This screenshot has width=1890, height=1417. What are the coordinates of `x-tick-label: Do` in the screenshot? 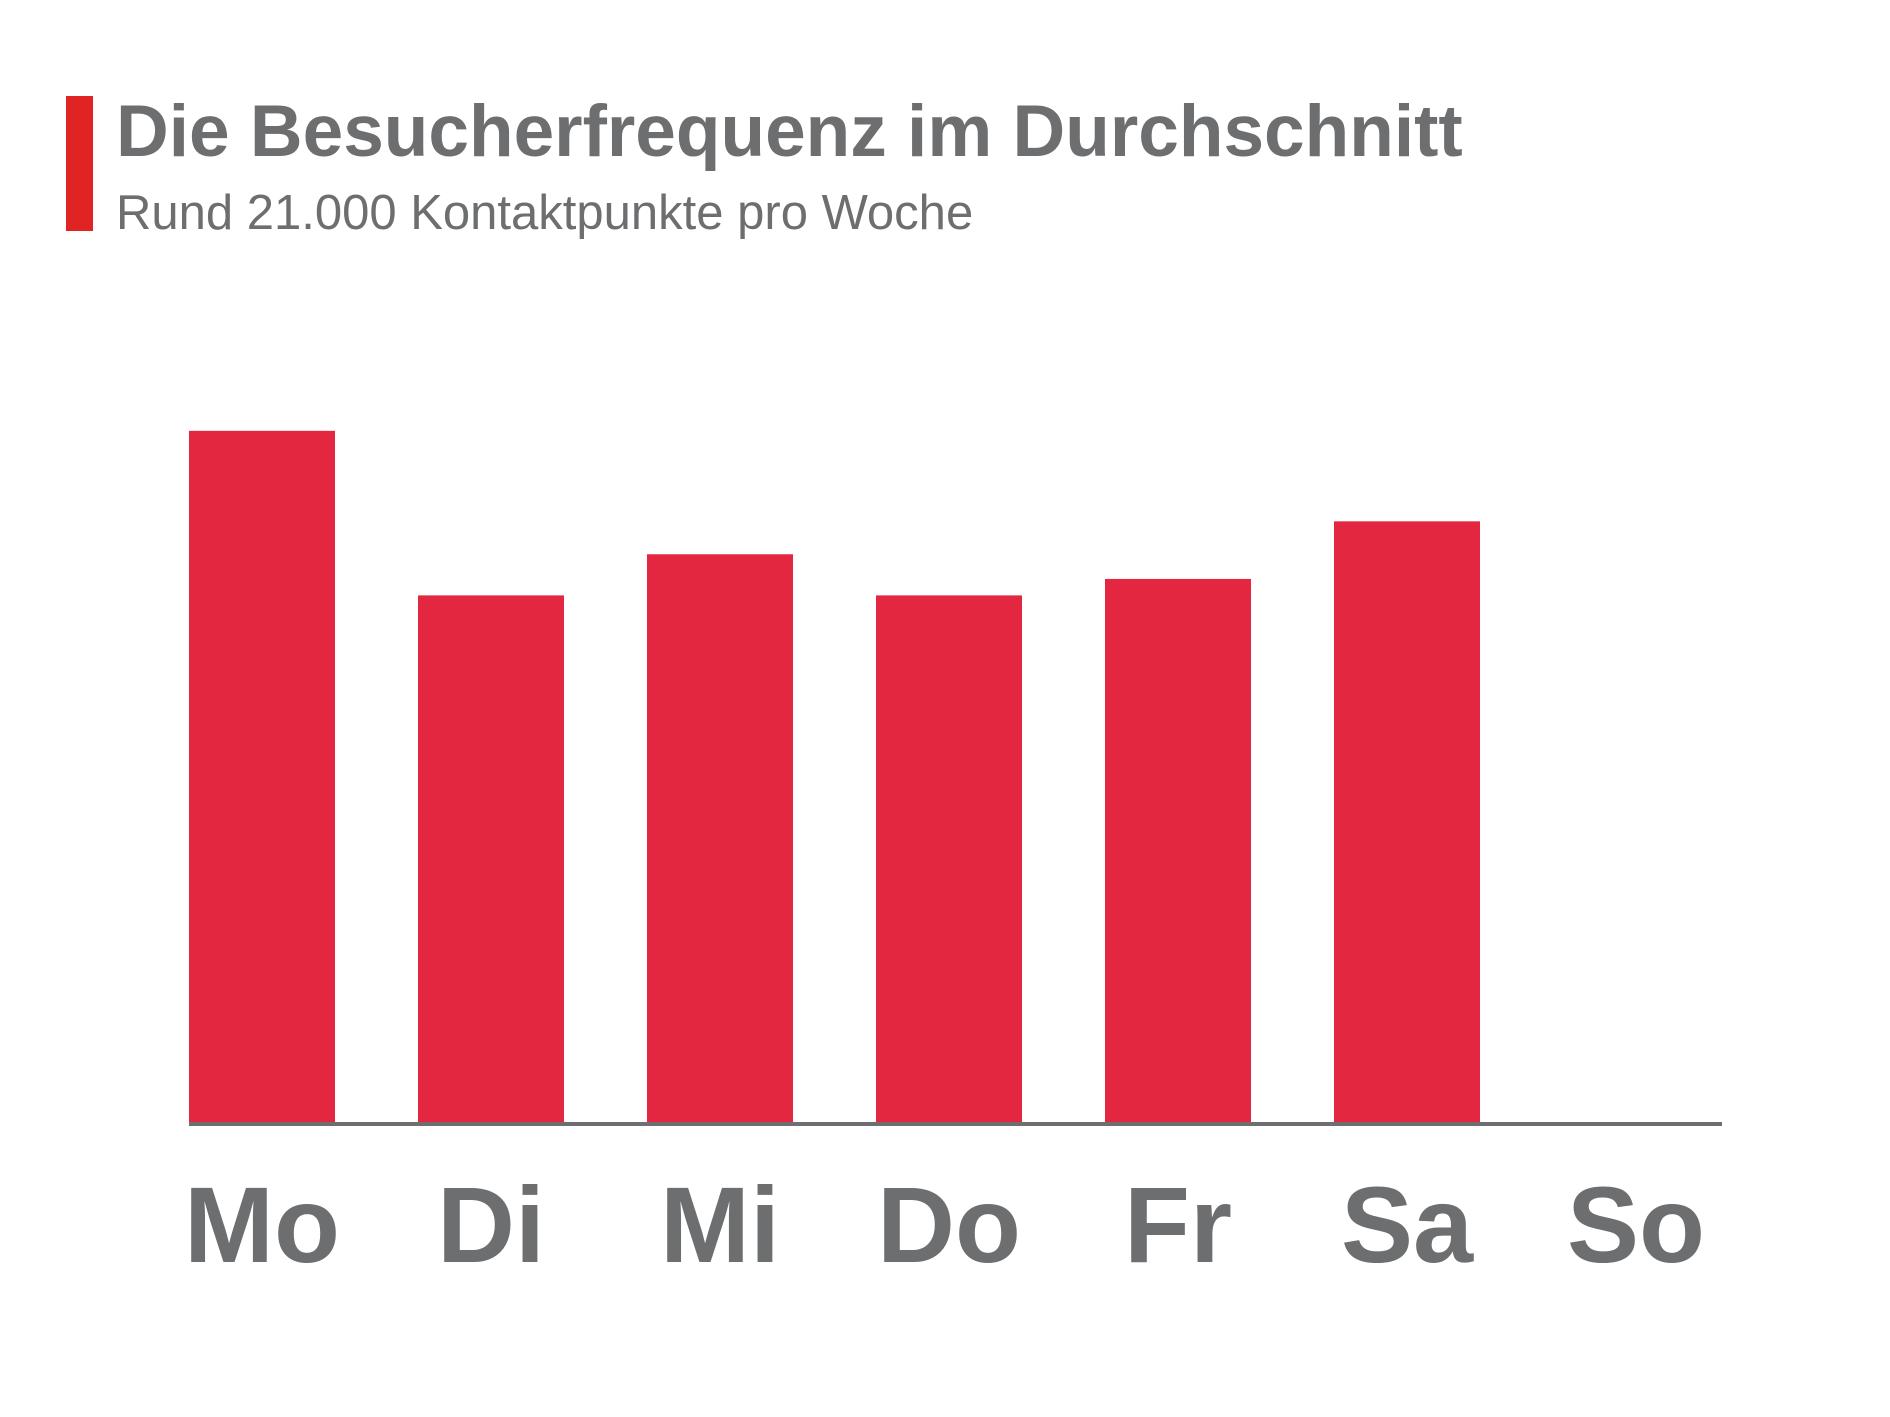 It's located at (949, 1224).